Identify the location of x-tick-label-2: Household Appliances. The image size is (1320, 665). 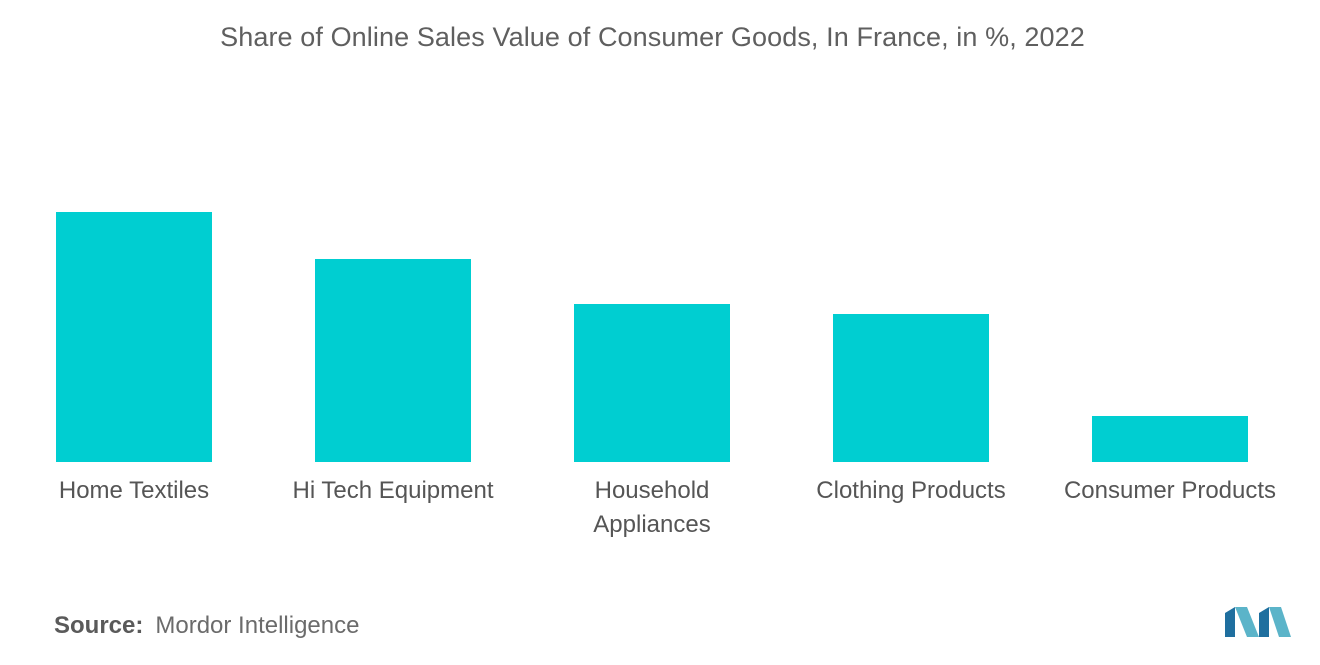
(651, 507).